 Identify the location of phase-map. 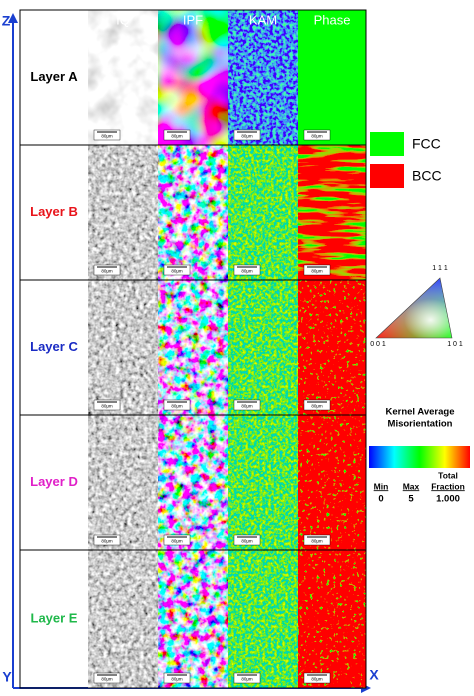
(332, 77).